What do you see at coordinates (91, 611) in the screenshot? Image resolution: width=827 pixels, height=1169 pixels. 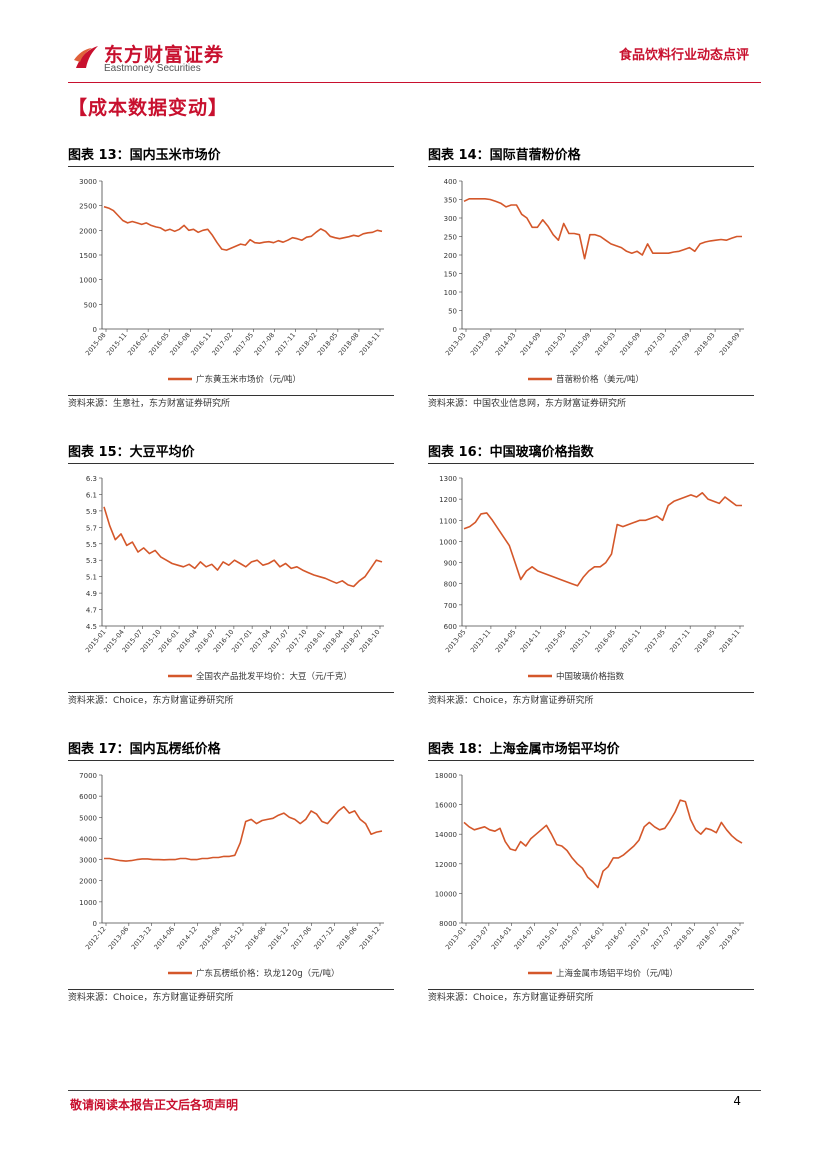 I see `y-tick-label: 4.7` at bounding box center [91, 611].